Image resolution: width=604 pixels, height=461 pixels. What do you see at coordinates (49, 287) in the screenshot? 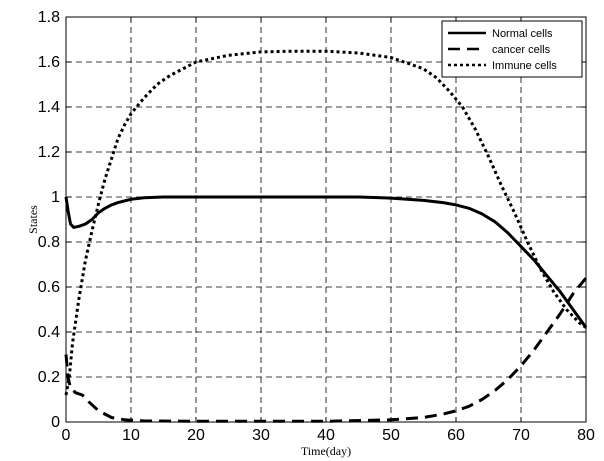
I see `y-tick-label: 0.6` at bounding box center [49, 287].